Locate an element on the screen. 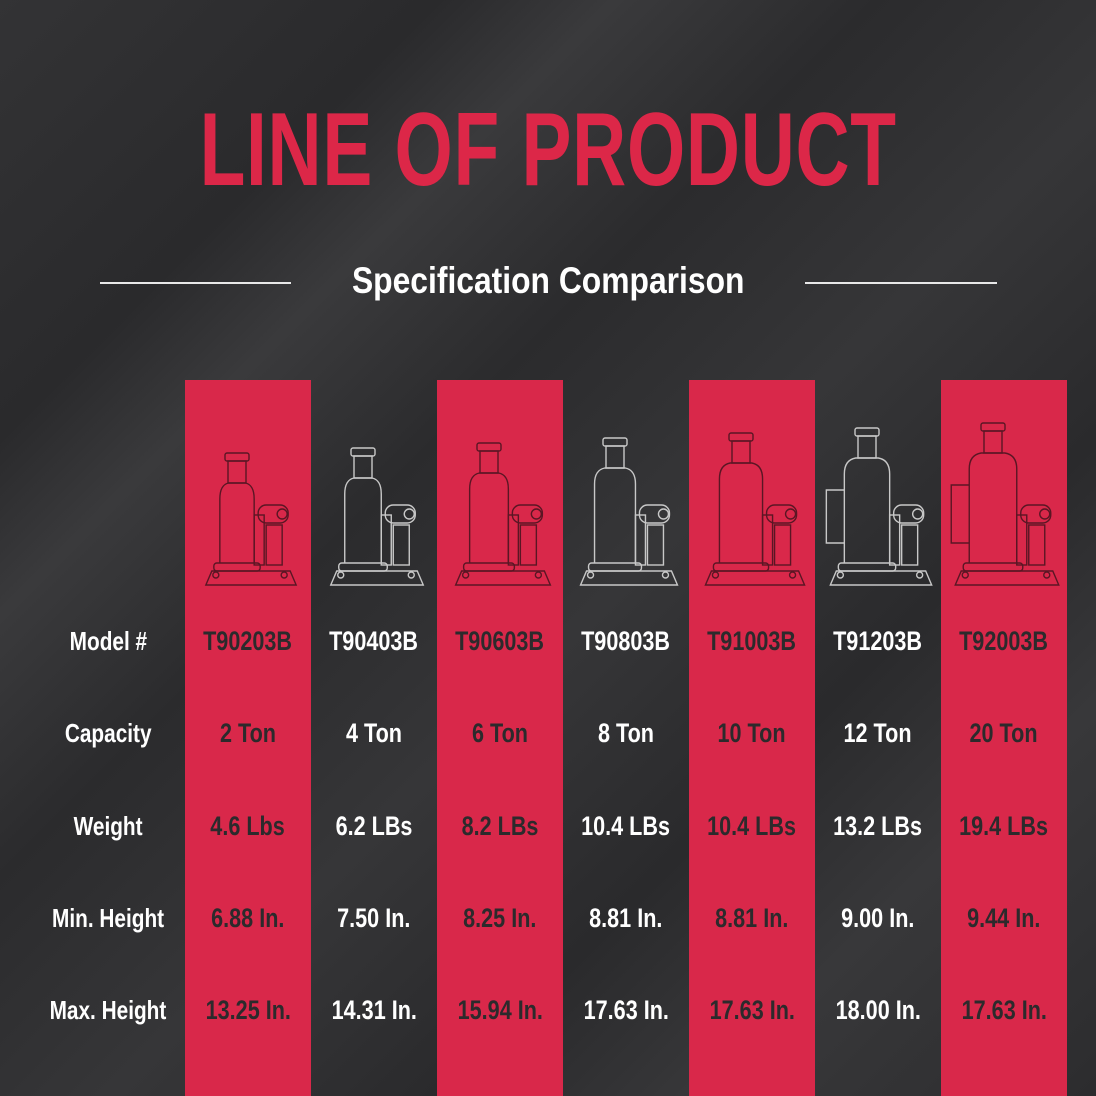 The height and width of the screenshot is (1096, 1096). cell-weight: 19.4 LBs is located at coordinates (1004, 826).